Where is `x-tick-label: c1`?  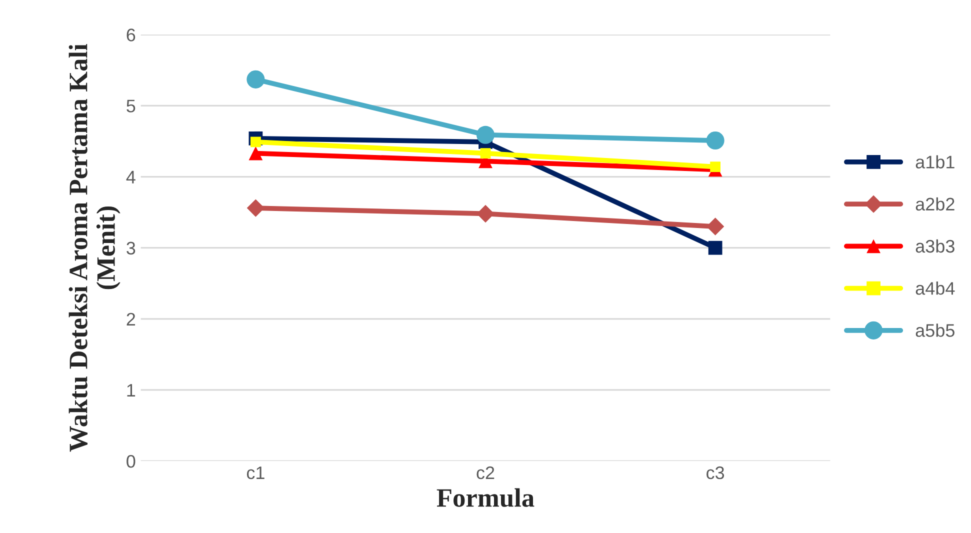
x-tick-label: c1 is located at coordinates (255, 473).